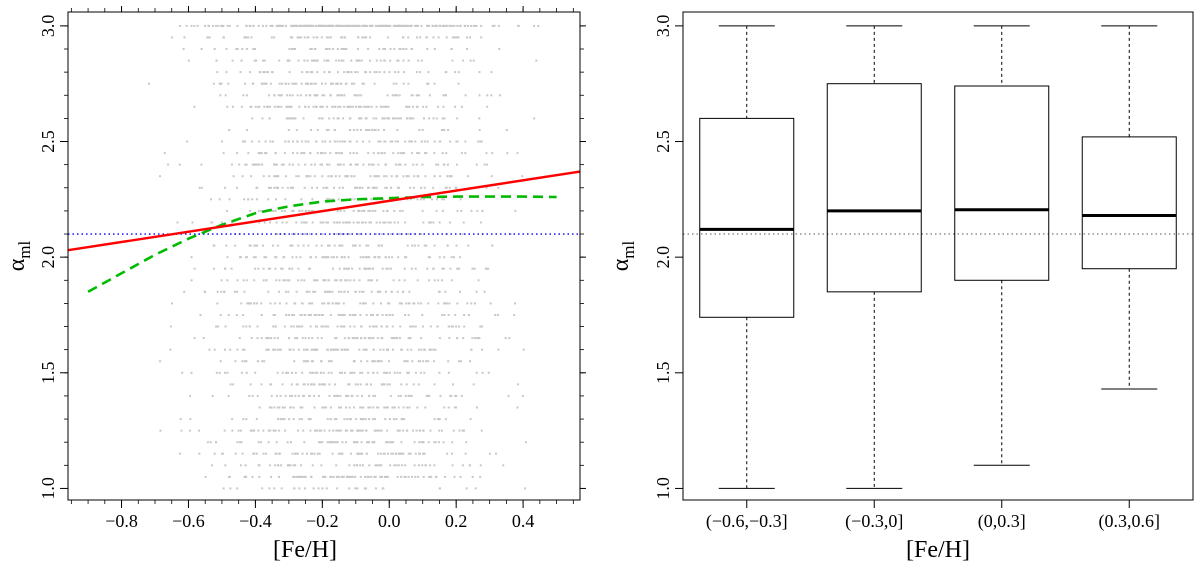 The height and width of the screenshot is (566, 1200). What do you see at coordinates (24, 249) in the screenshot?
I see `y-axis-title-subscript: ml` at bounding box center [24, 249].